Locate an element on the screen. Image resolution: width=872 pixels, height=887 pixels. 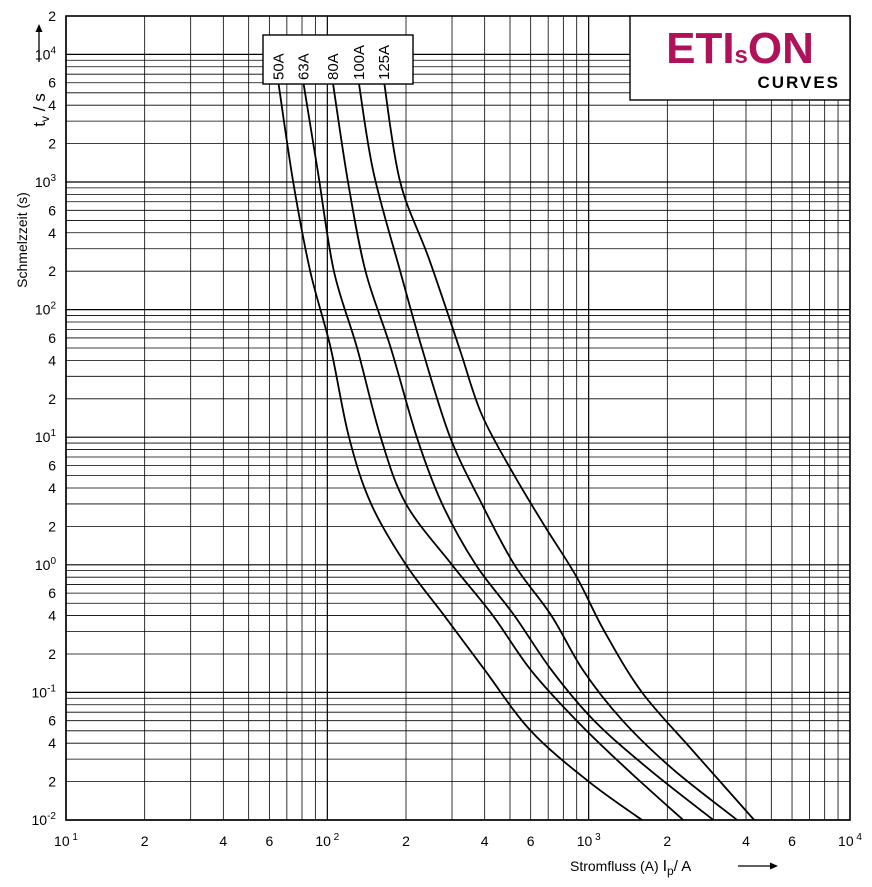
x-axis-symbol-sub: p is located at coordinates (670, 871).